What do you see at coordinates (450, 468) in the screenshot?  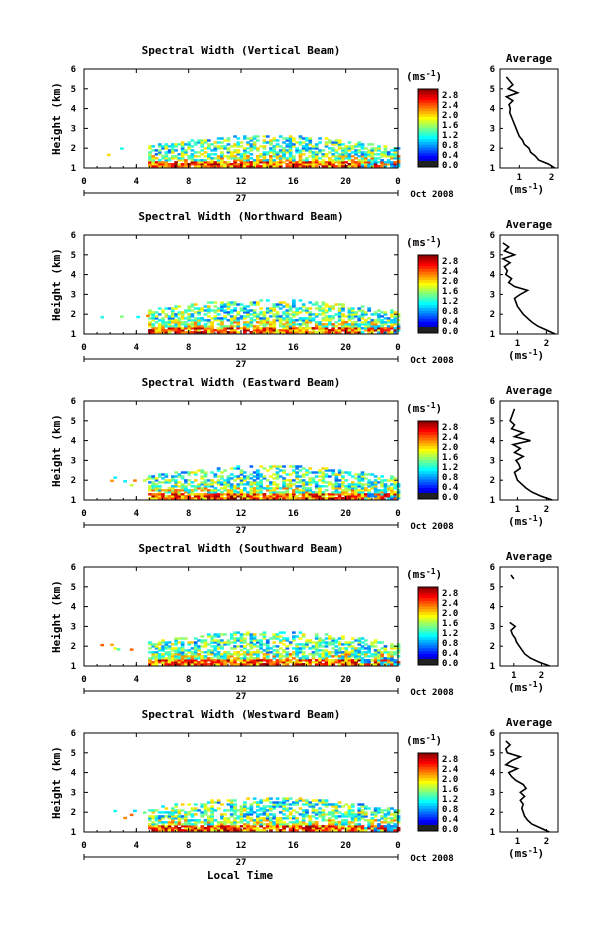 I see `colorbar-tick-label: 1.2` at bounding box center [450, 468].